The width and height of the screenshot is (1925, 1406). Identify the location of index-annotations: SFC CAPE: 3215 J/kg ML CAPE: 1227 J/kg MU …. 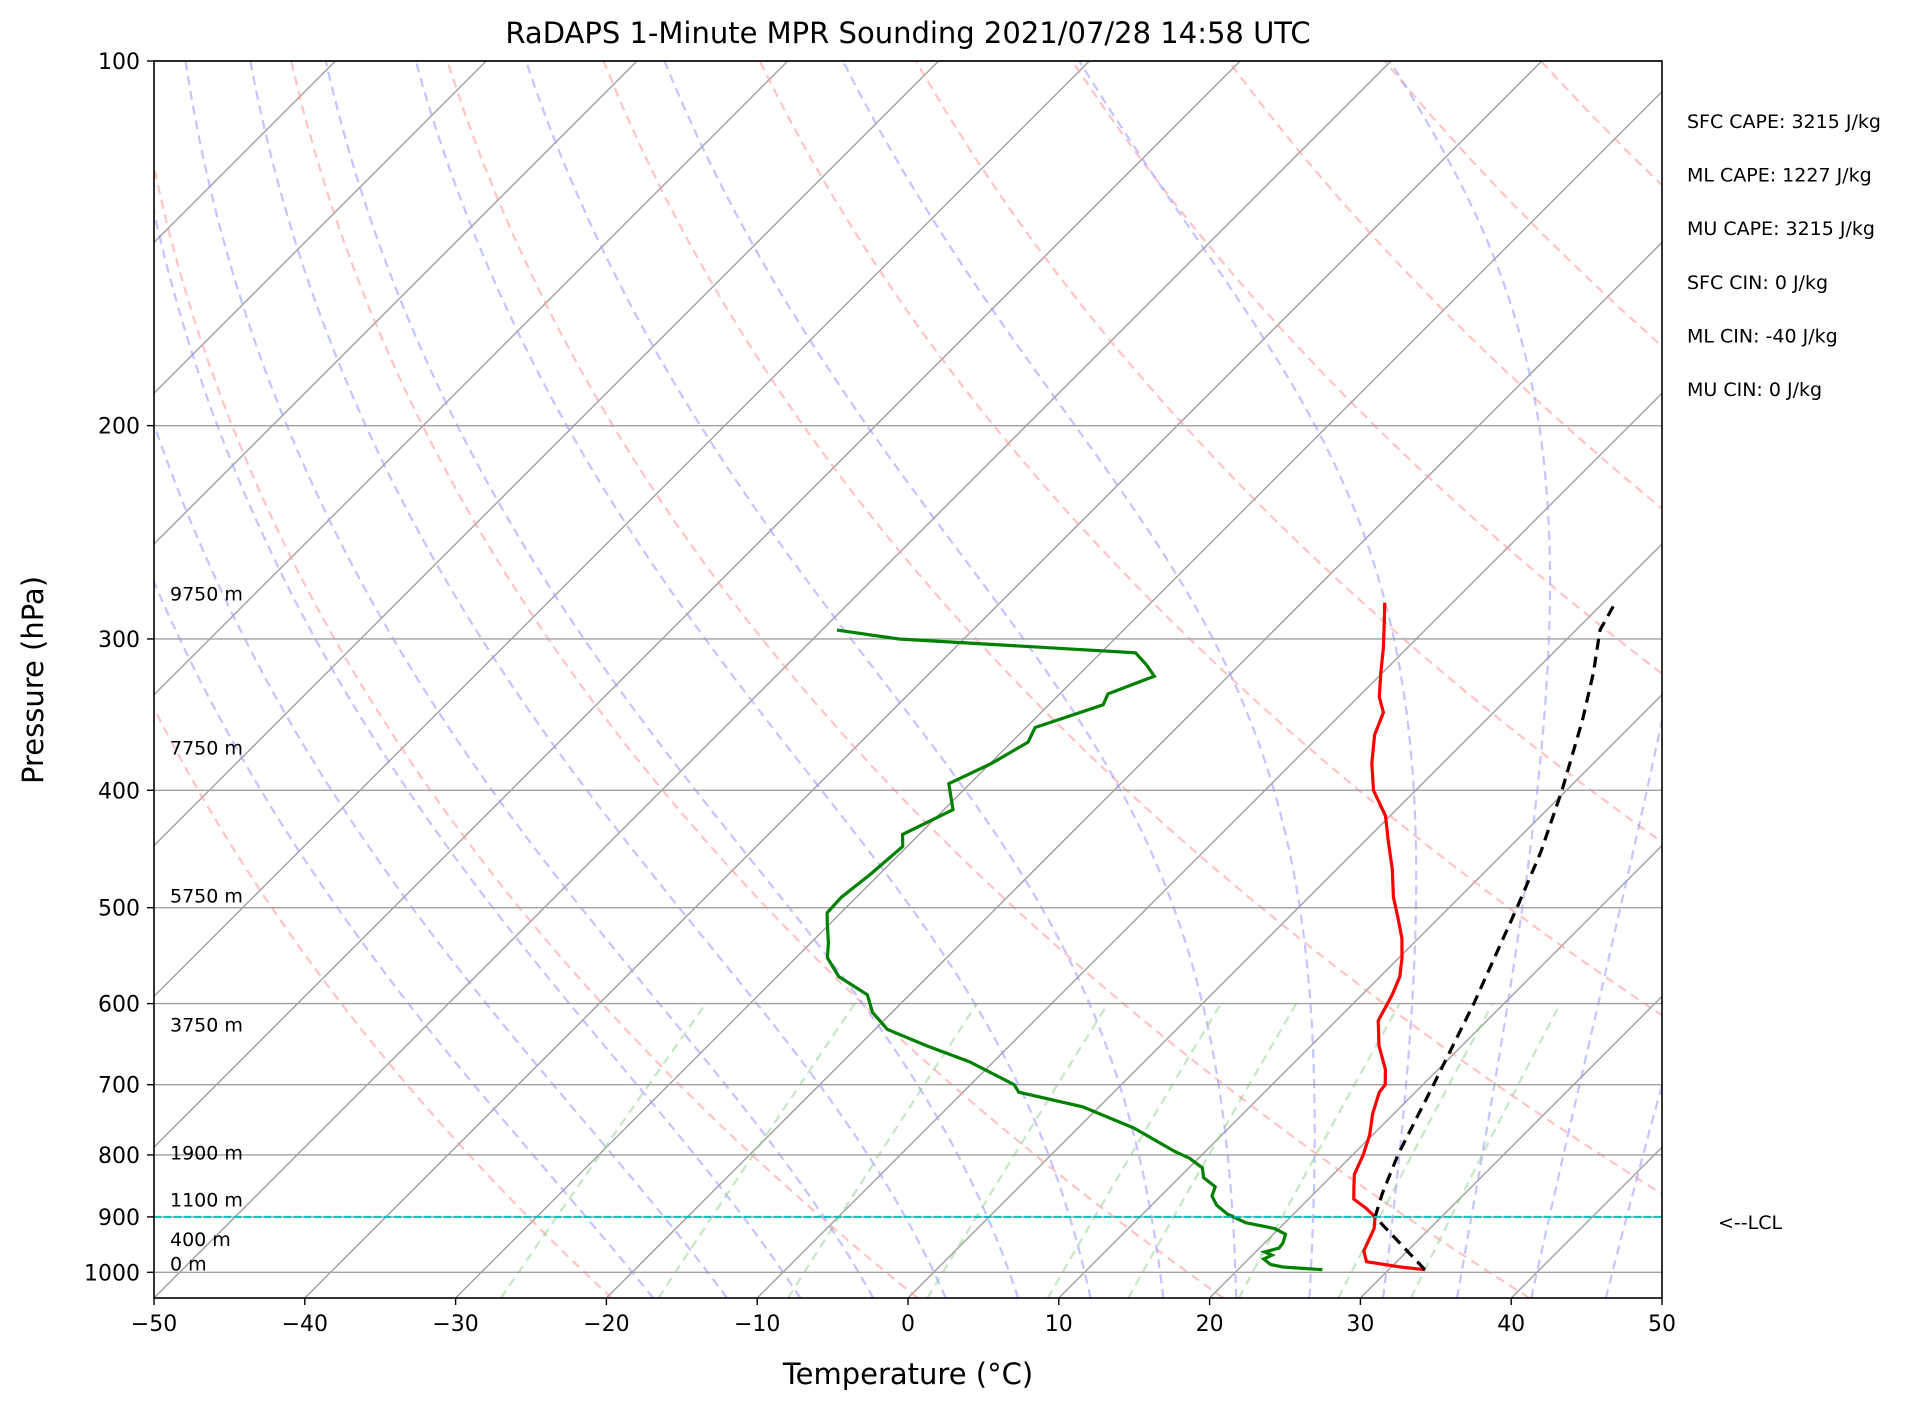
(1784, 256).